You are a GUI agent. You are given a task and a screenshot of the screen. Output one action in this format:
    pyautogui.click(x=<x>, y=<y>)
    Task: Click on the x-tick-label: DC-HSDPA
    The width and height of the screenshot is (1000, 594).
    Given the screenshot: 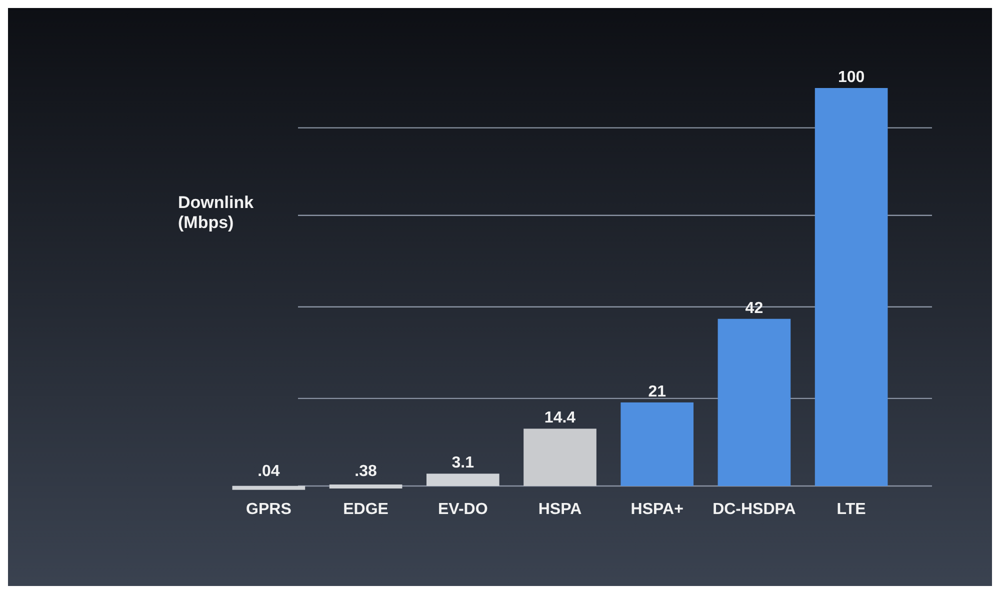 What is the action you would take?
    pyautogui.click(x=754, y=509)
    